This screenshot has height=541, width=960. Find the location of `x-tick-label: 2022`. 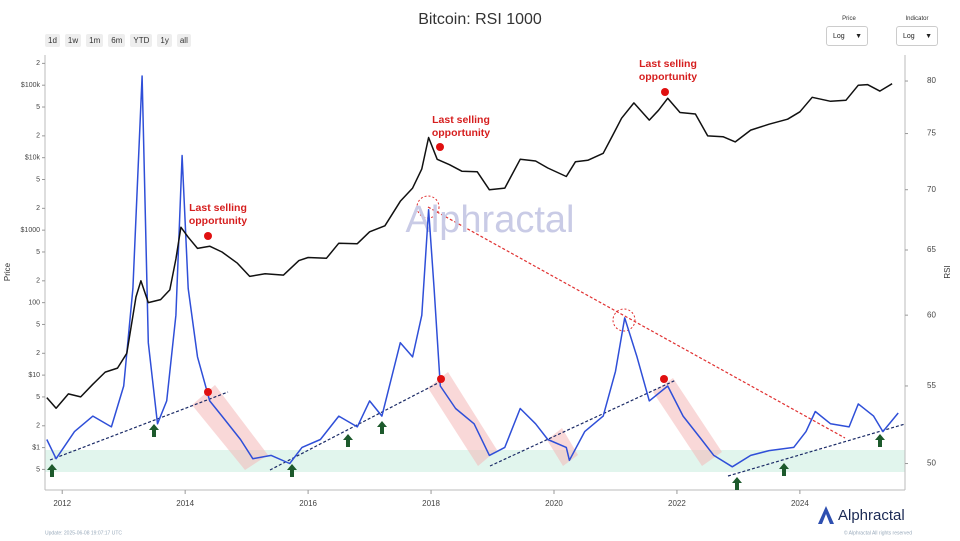

x-tick-label: 2022 is located at coordinates (677, 503).